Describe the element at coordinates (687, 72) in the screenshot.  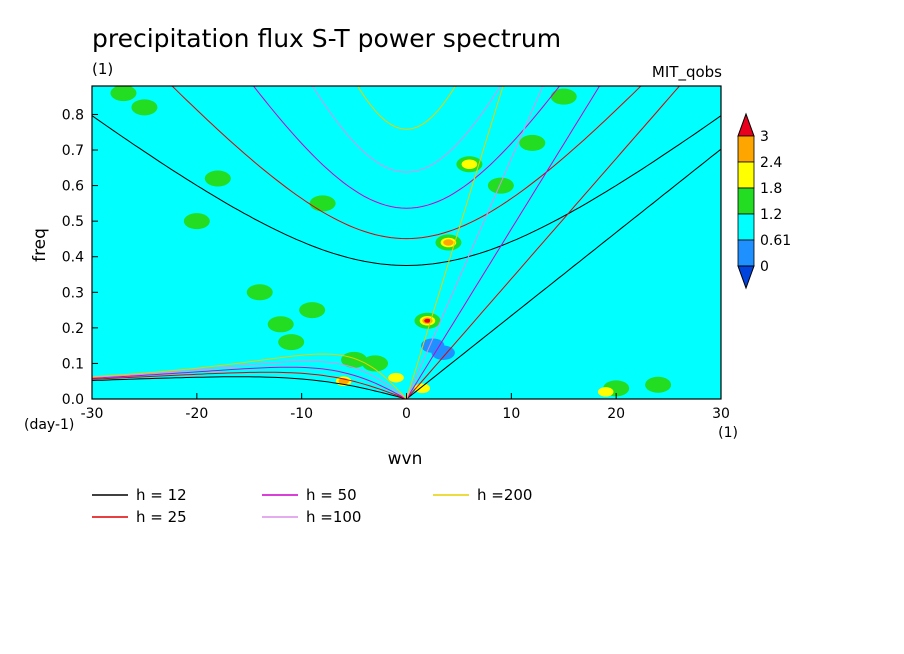
I see `chart-subtitle-right: MIT_qobs` at that location.